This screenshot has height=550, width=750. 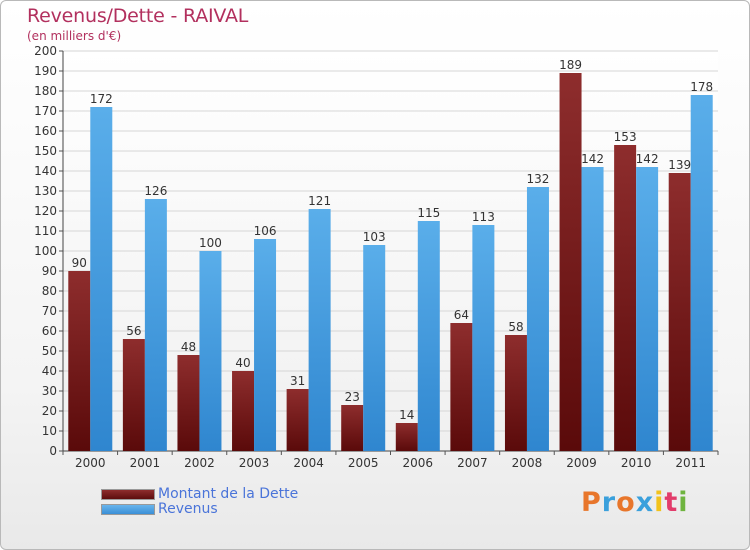 I want to click on y-tick-label: 110, so click(x=45, y=231).